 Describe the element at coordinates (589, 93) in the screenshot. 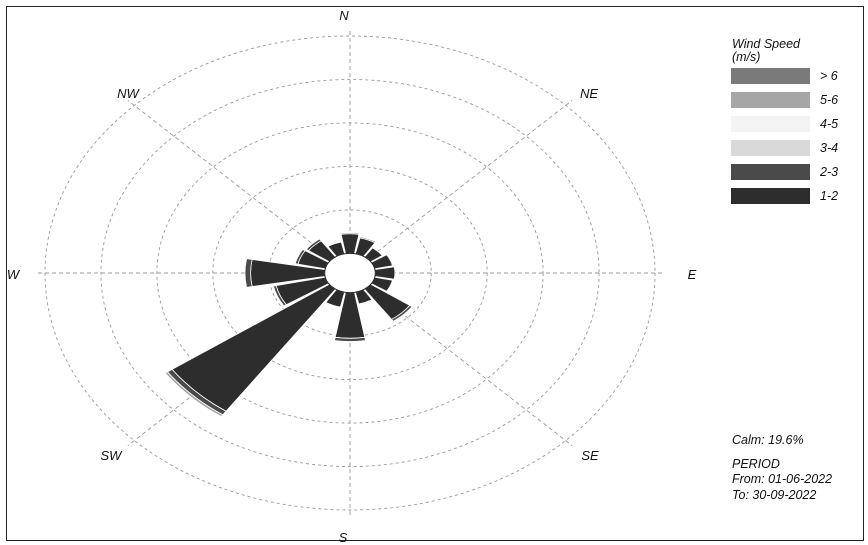

I see `direction-label-ne: NE` at that location.